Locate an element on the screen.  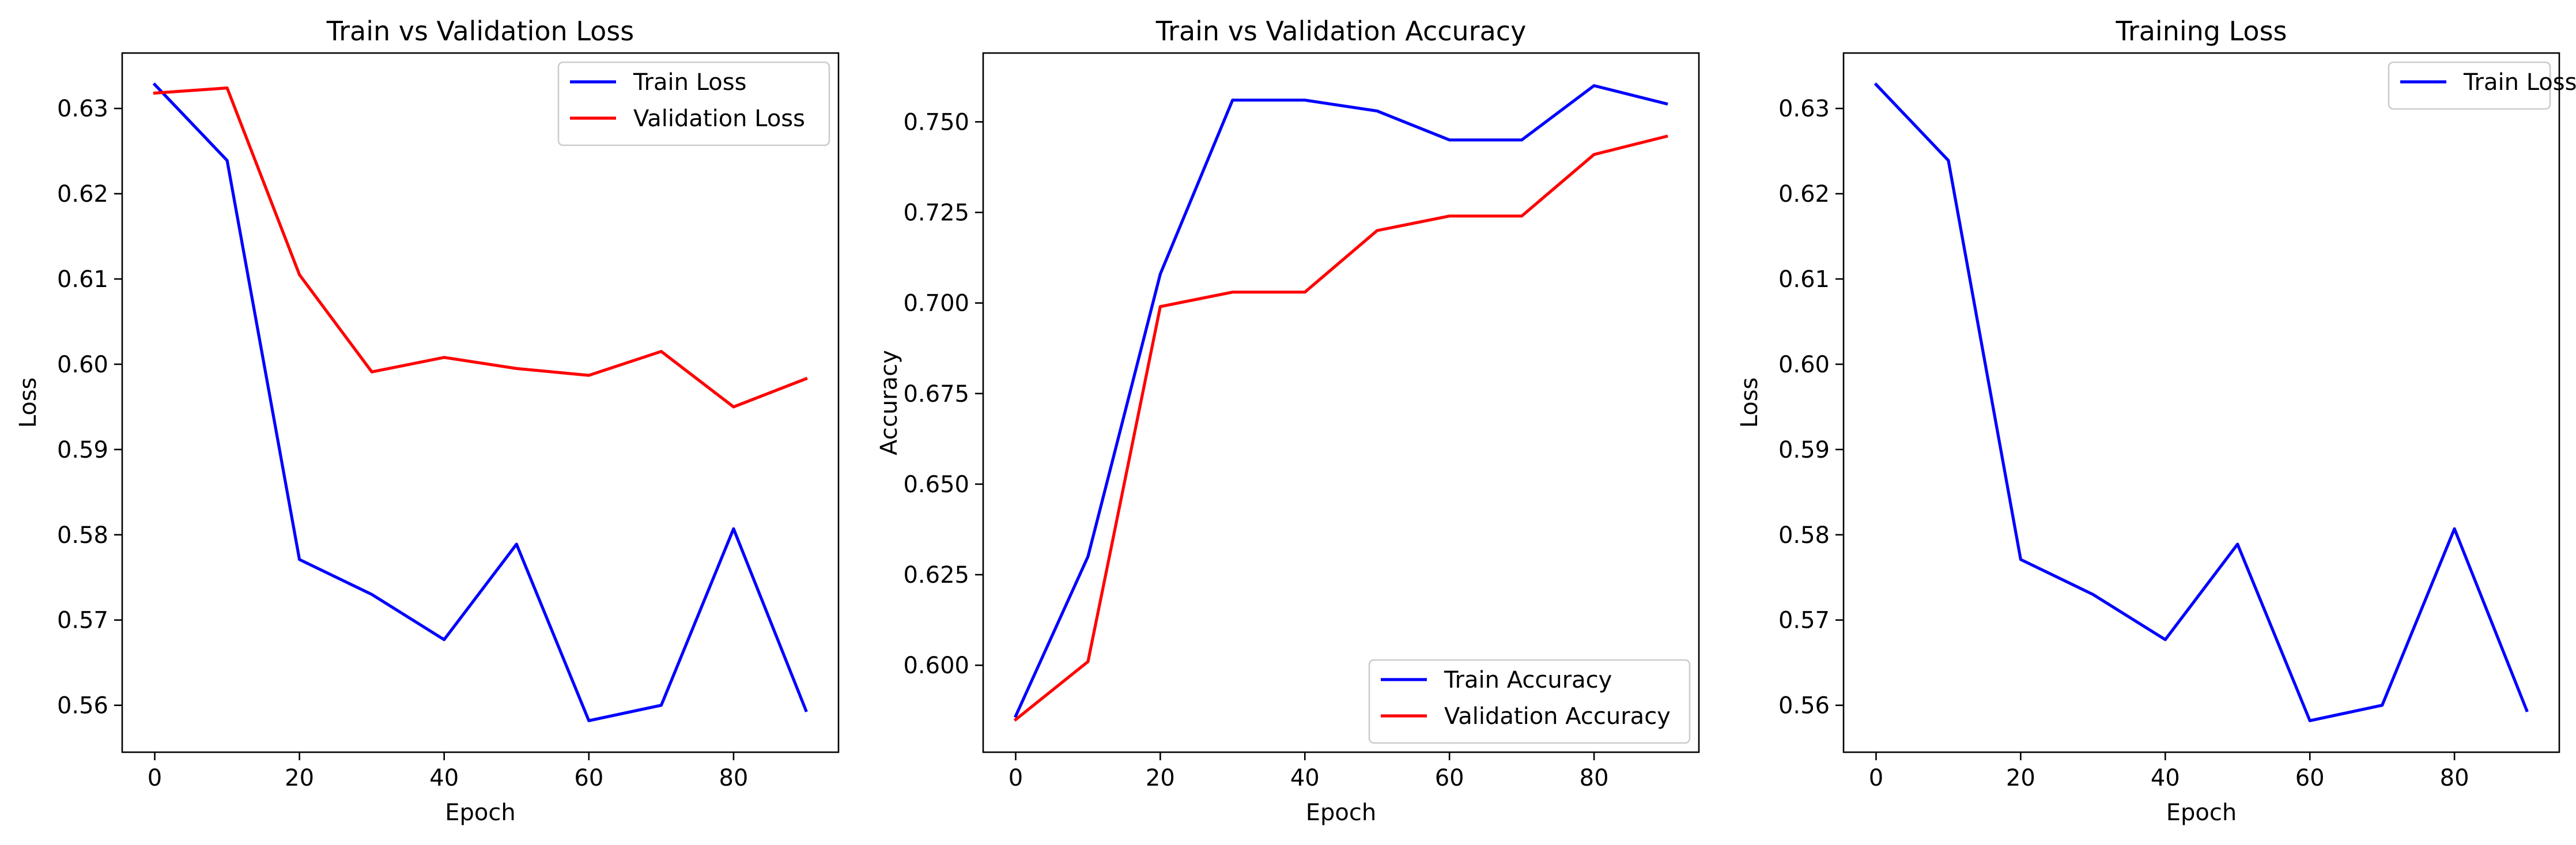
chart-title: Train vs Validation Loss is located at coordinates (480, 32).